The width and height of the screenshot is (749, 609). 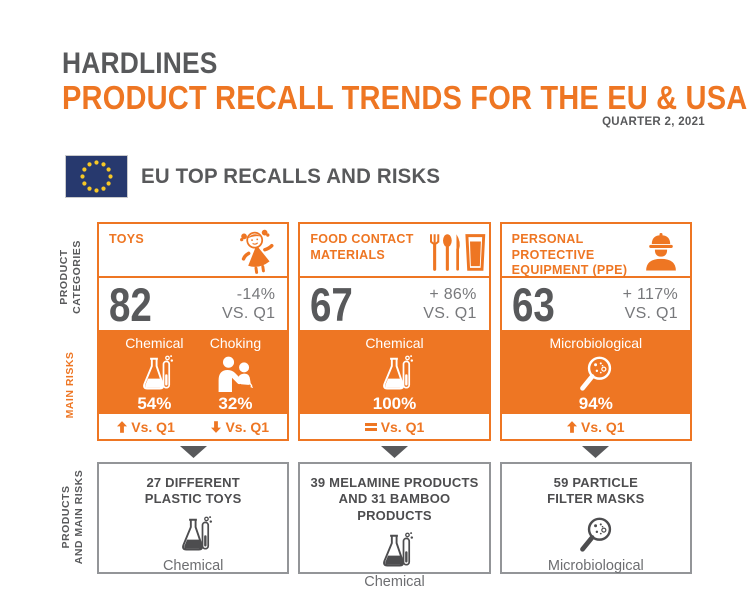 I want to click on period-label: QUARTER 2, 2021, so click(x=653, y=122).